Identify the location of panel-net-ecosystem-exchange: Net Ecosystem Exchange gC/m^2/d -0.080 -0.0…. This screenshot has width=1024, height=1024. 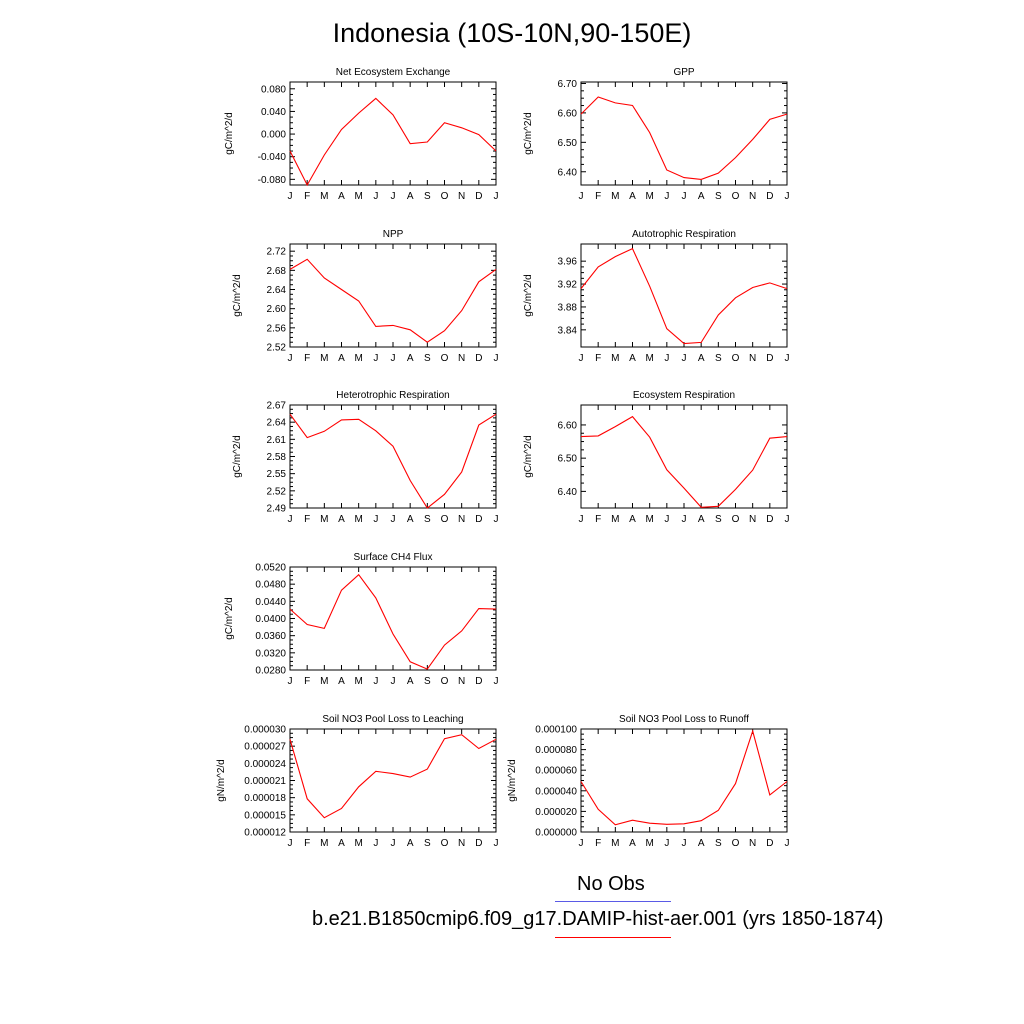
(361, 134).